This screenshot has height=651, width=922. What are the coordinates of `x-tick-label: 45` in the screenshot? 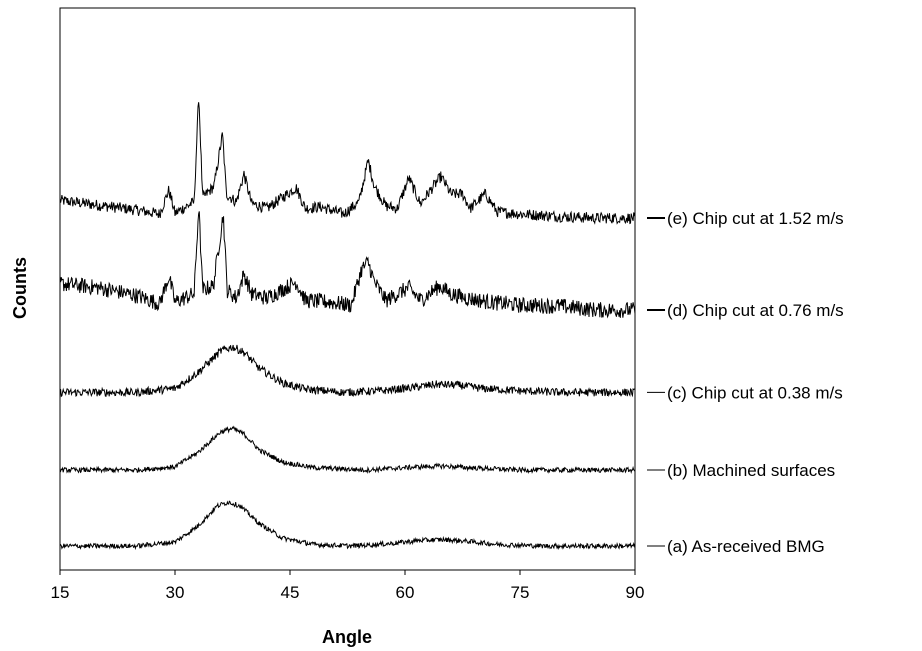 It's located at (290, 592).